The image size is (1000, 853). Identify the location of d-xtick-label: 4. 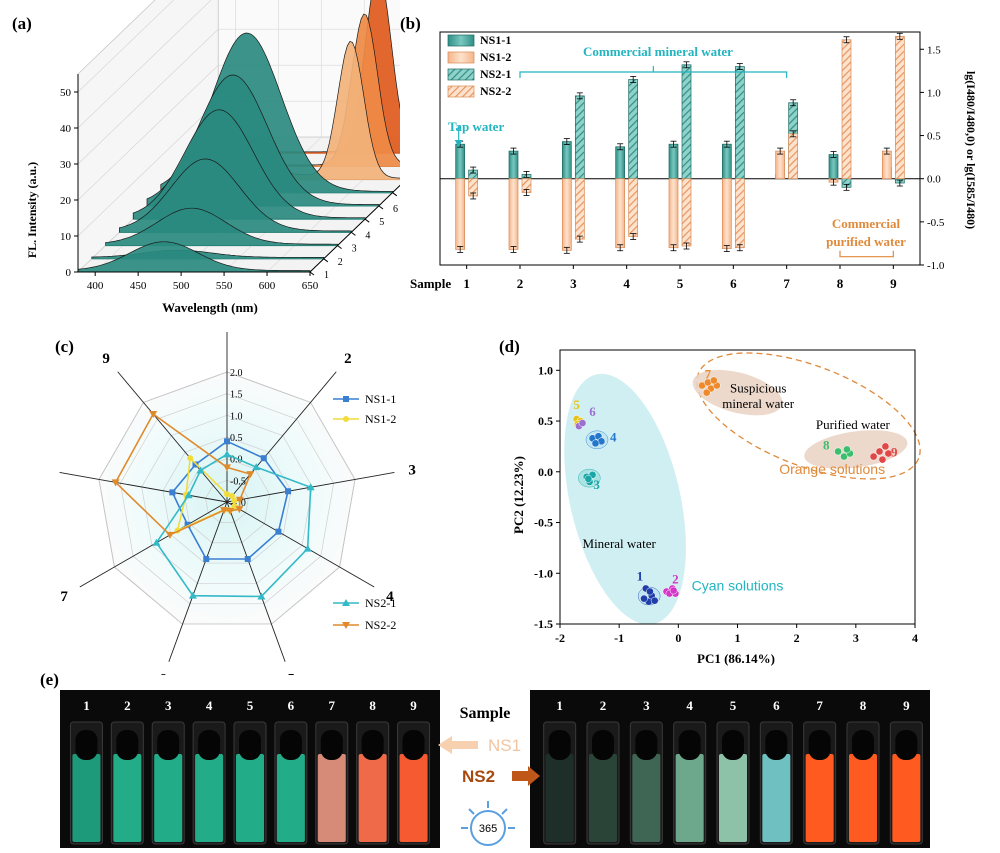
(915, 638).